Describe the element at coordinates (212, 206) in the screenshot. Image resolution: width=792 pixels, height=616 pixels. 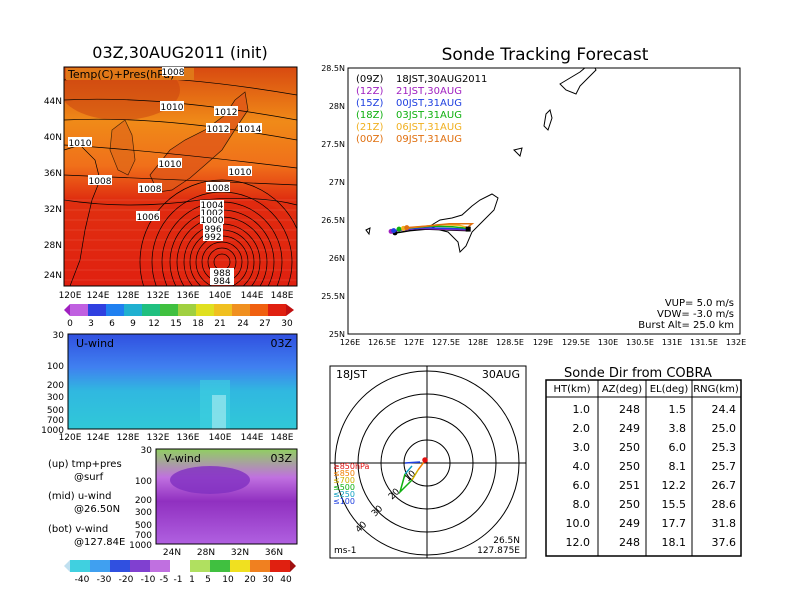
I see `svg-text: 1004` at that location.